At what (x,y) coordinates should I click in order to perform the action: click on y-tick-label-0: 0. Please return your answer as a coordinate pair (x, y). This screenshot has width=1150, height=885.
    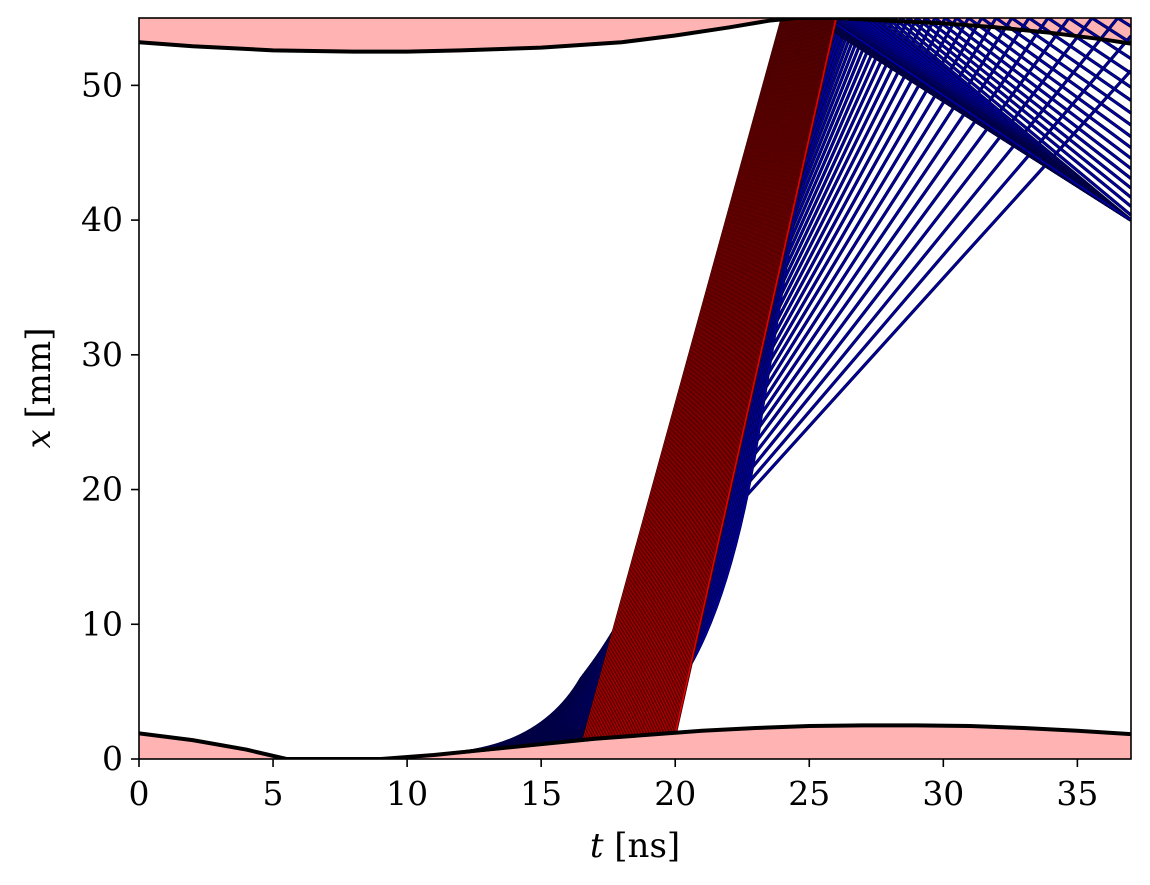
    Looking at the image, I should click on (112, 758).